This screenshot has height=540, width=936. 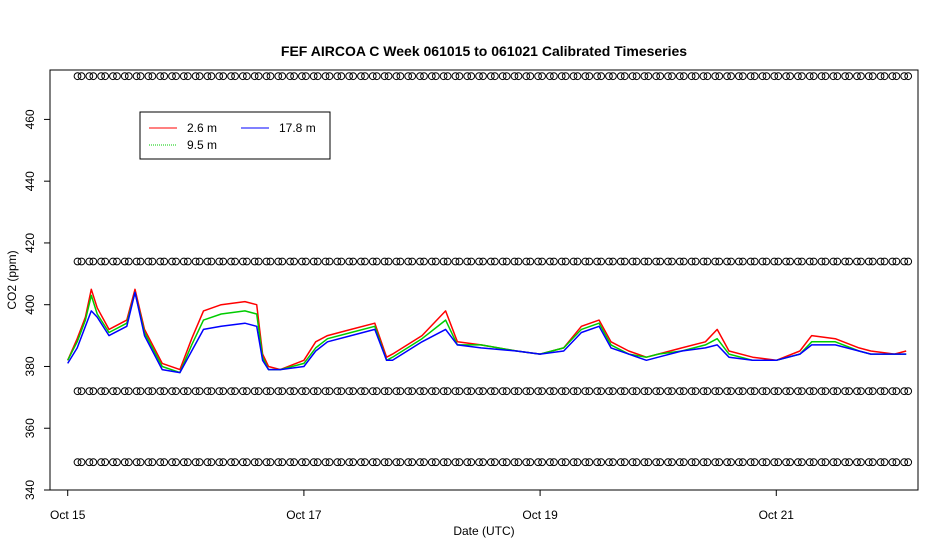 What do you see at coordinates (235, 135) in the screenshot?
I see `legend: 2.6 m 9.5 m 17.8 m` at bounding box center [235, 135].